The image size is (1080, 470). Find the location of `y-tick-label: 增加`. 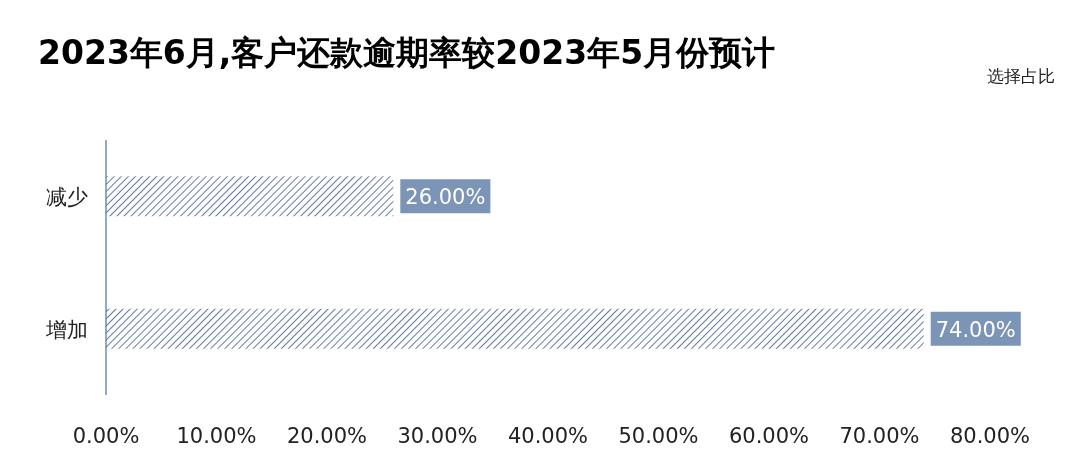

y-tick-label: 增加 is located at coordinates (66, 329).